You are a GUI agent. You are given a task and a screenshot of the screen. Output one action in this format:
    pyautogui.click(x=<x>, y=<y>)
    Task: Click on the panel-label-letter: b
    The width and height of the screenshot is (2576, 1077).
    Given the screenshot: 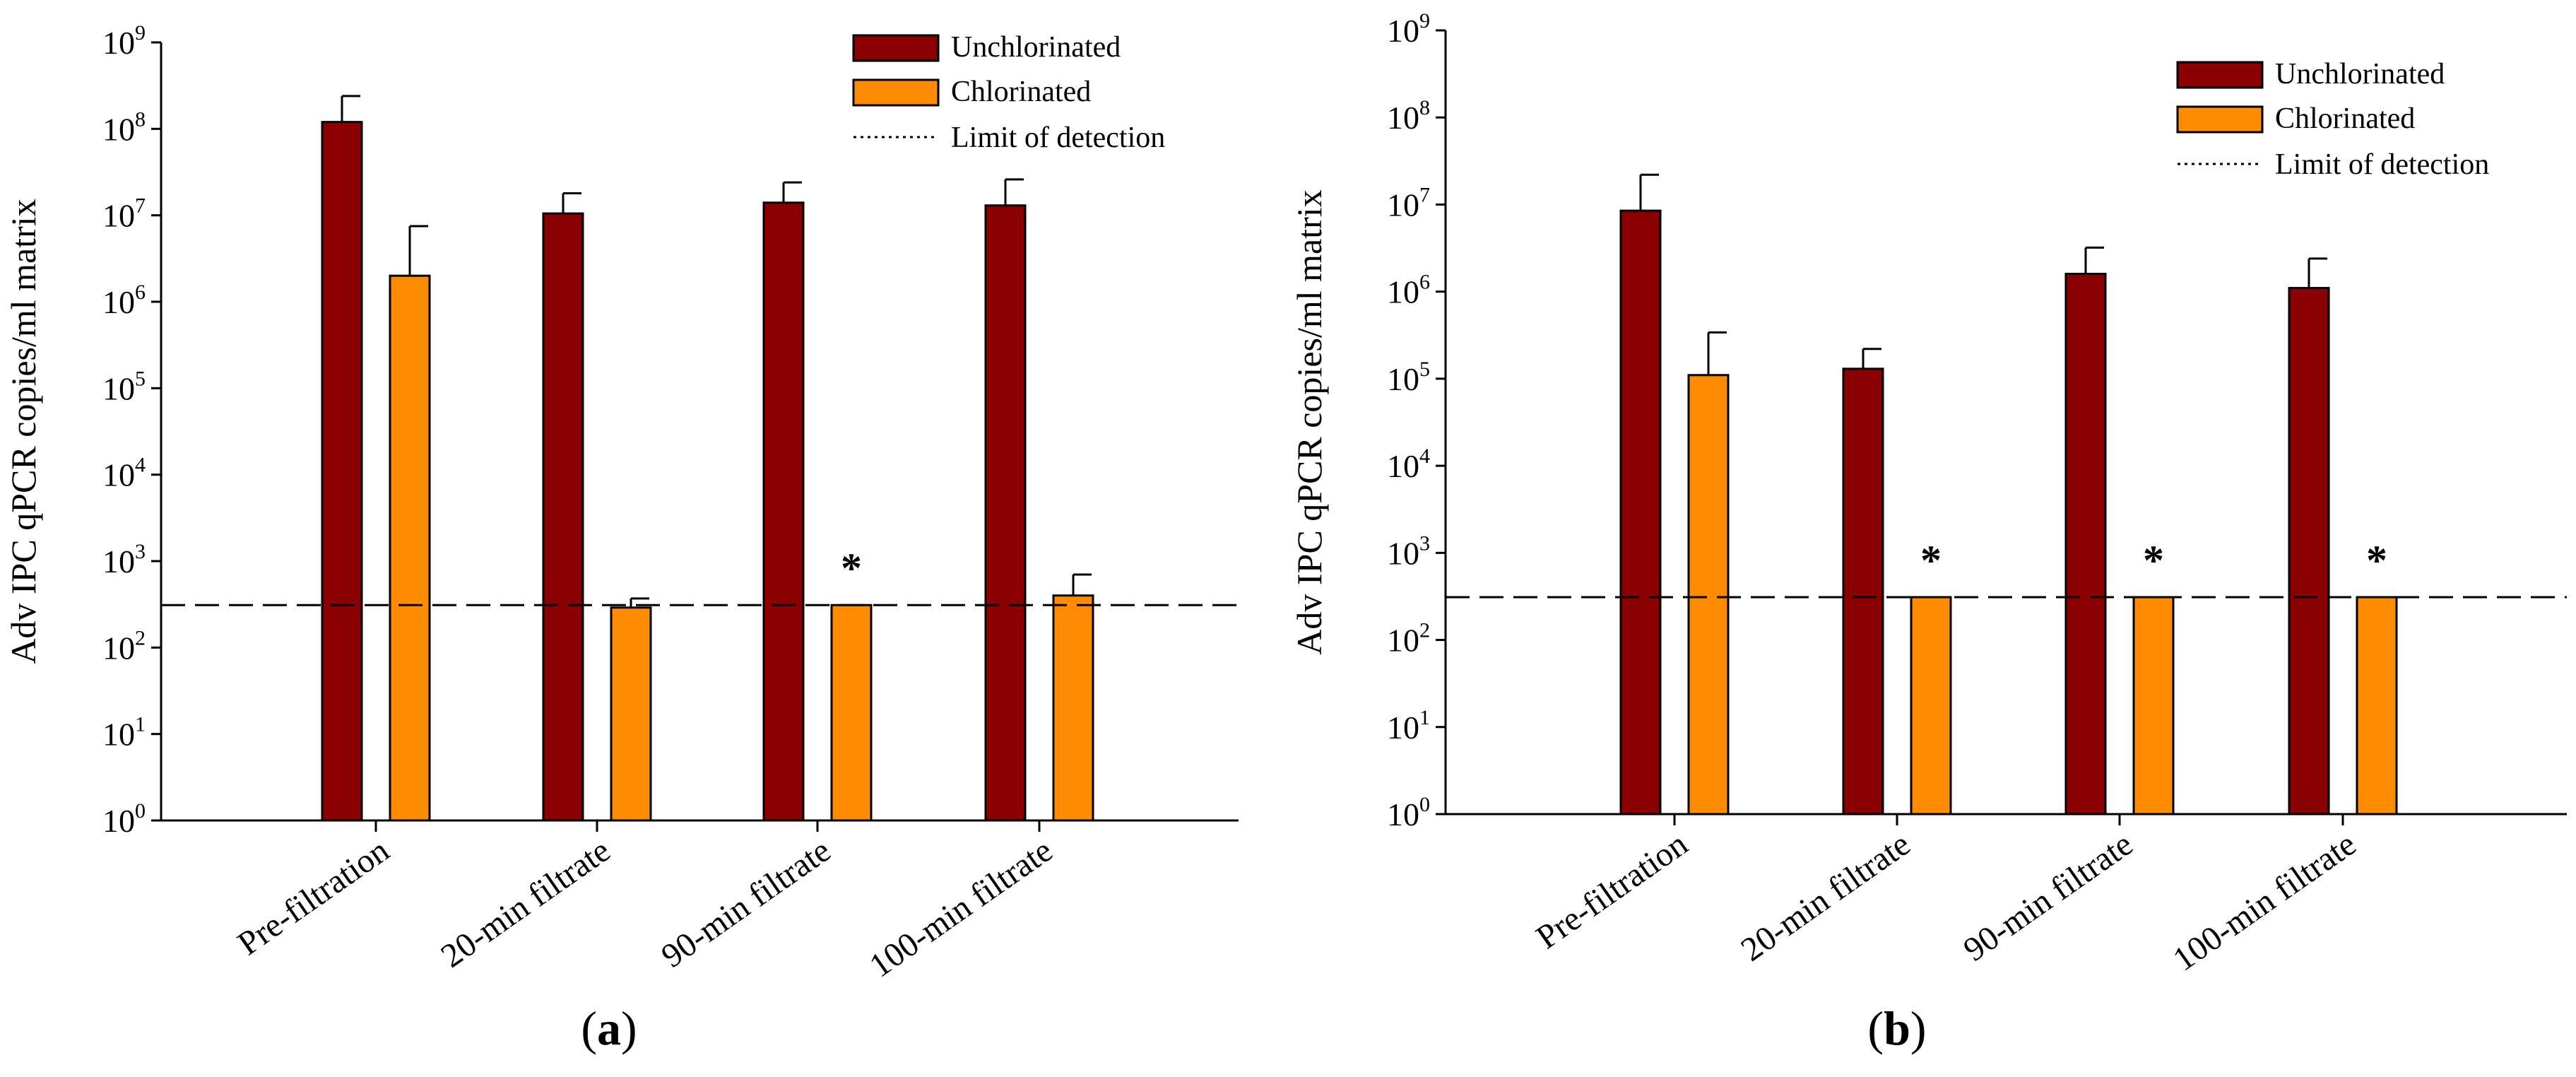 What is the action you would take?
    pyautogui.click(x=1897, y=1028)
    